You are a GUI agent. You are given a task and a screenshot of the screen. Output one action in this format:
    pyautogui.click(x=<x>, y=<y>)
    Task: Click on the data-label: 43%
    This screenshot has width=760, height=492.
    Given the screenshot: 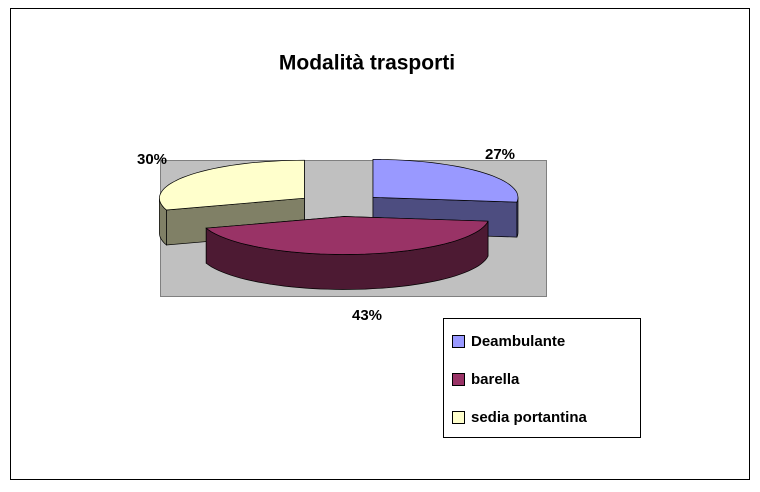 What is the action you would take?
    pyautogui.click(x=367, y=315)
    